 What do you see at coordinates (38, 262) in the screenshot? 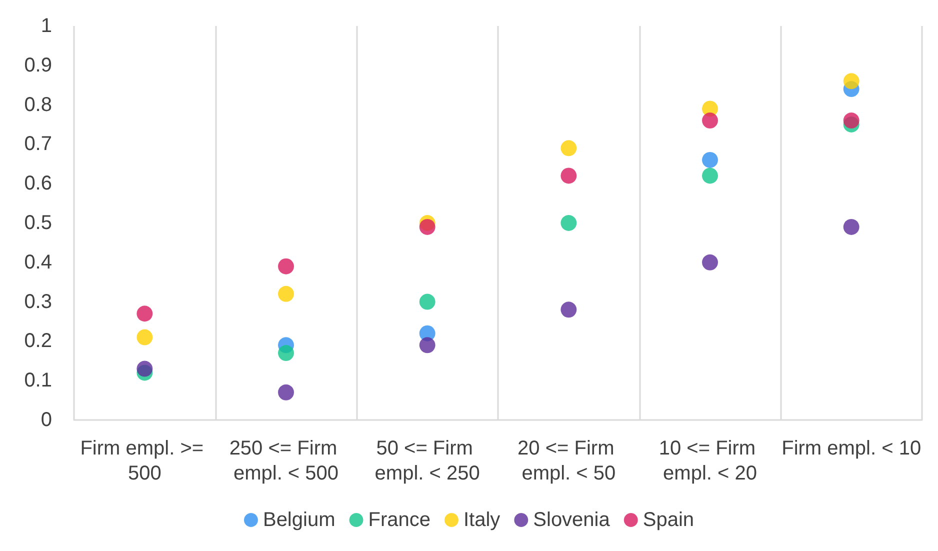
I see `y-tick-label: 0.4` at bounding box center [38, 262].